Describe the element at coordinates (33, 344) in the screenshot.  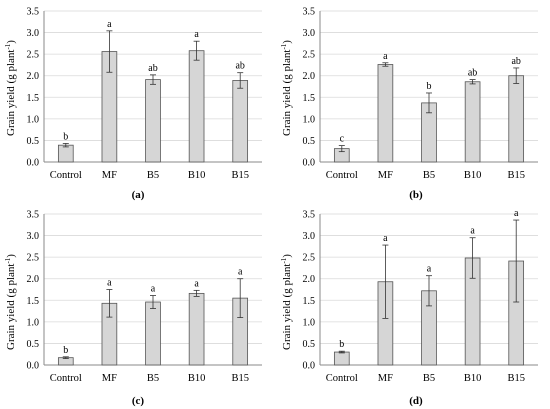
I see `panel-c-ytick-label: 0.5` at that location.